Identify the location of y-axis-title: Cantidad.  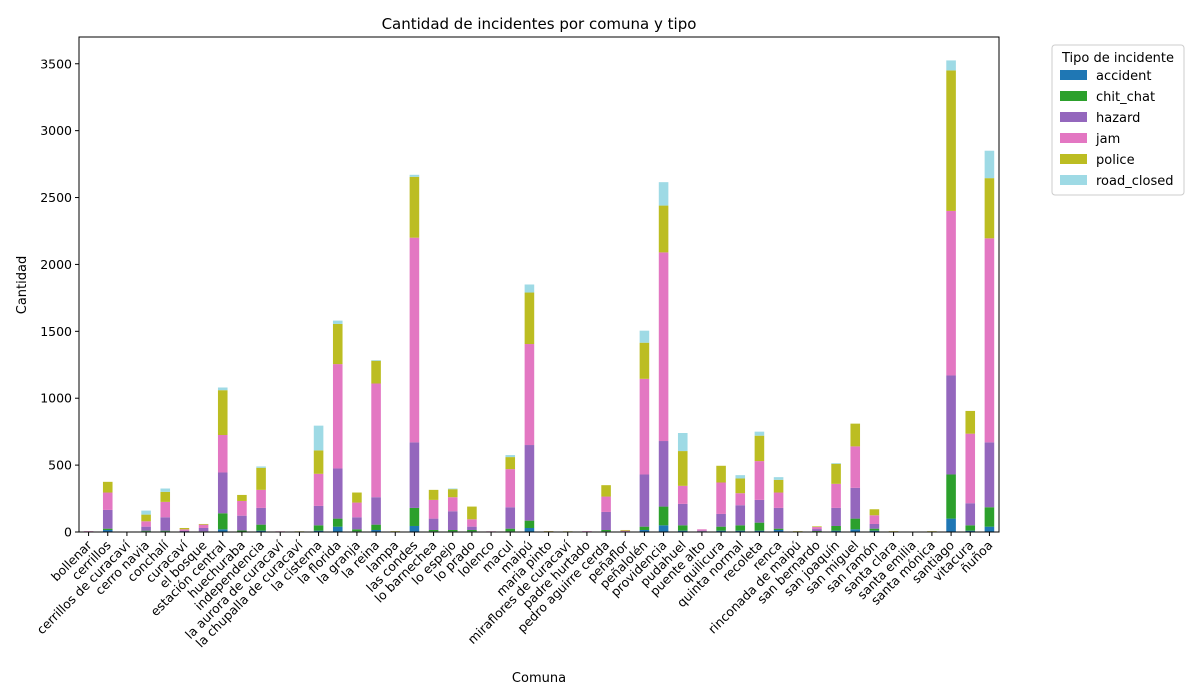
(22, 285).